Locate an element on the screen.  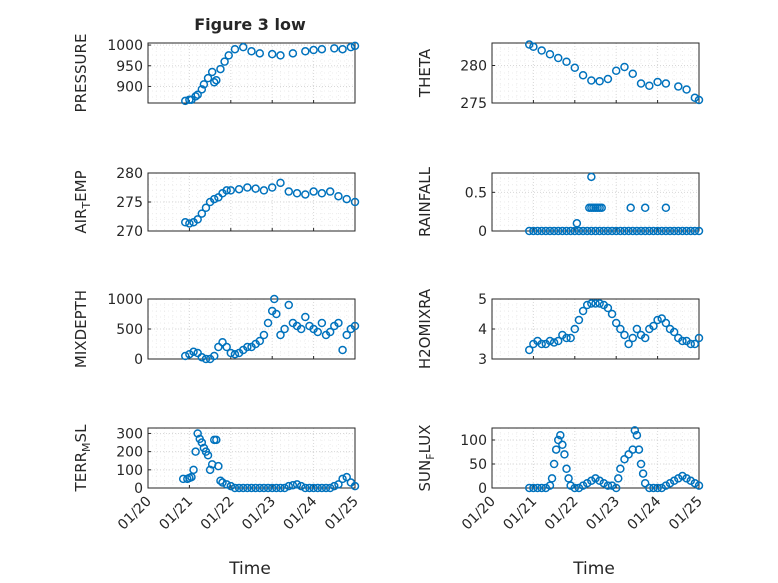
x-tick-label: 01/22 is located at coordinates (562, 514).